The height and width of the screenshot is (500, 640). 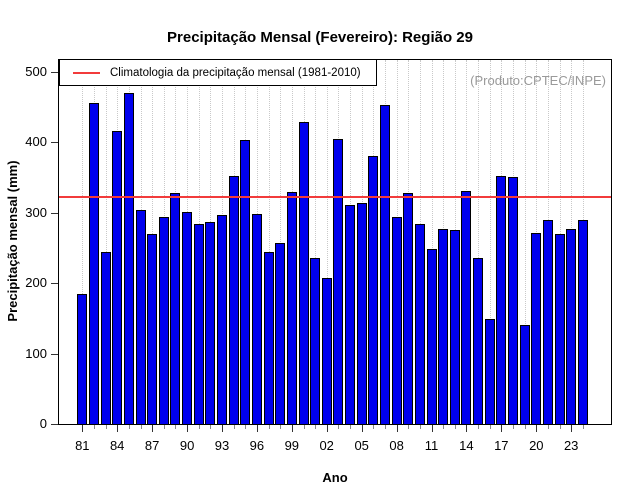 I want to click on x-tick-2005, so click(x=362, y=428).